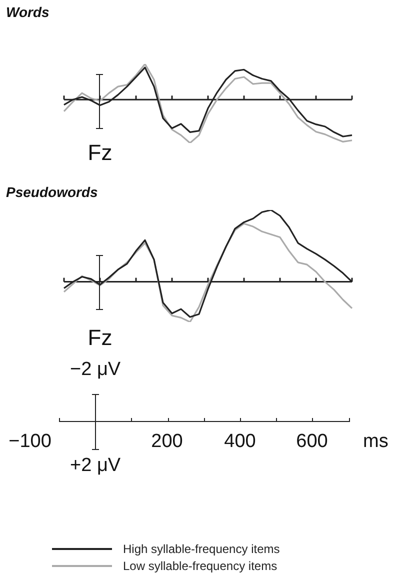 The width and height of the screenshot is (400, 583). I want to click on text: Fz, so click(100, 338).